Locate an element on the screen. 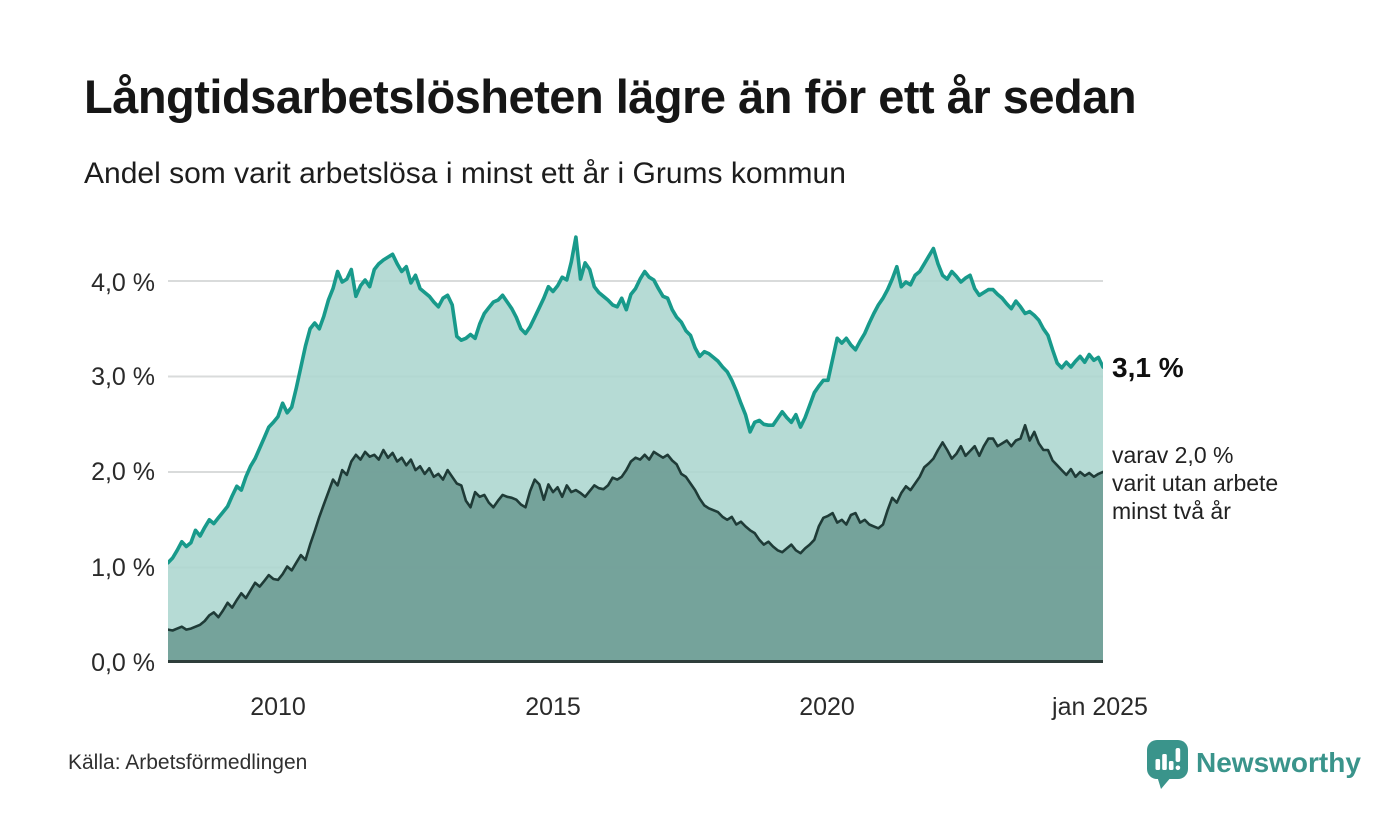 The width and height of the screenshot is (1400, 840). y-tick-label-4: 4,0 % is located at coordinates (123, 283).